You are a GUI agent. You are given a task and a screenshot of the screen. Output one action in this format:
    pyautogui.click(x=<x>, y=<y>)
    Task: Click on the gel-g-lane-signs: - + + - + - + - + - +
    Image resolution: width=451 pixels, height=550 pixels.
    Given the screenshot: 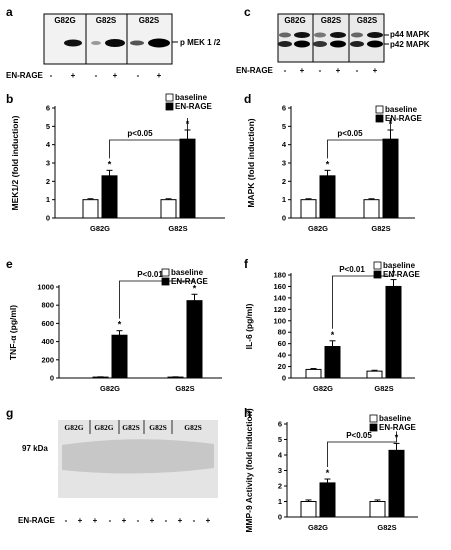 What is the action you would take?
    pyautogui.click(x=138, y=520)
    